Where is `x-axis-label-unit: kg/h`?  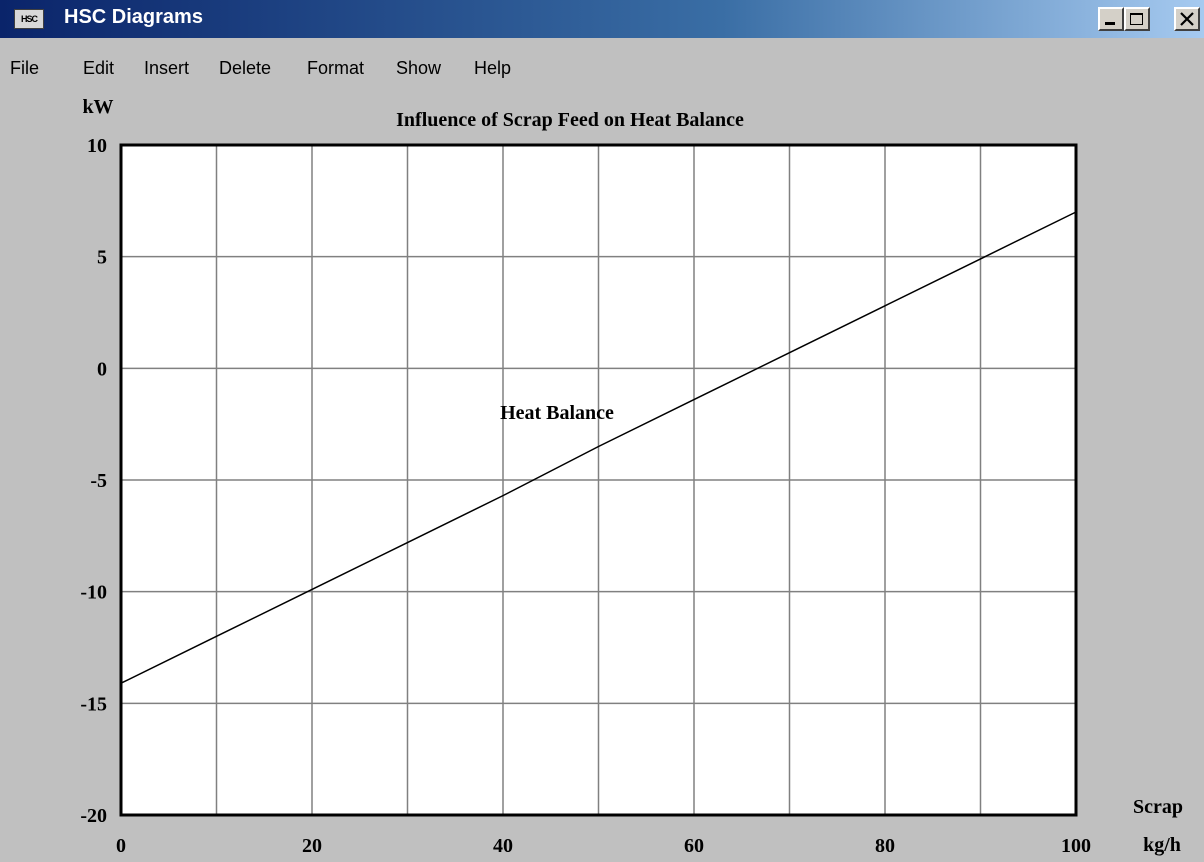
x-axis-label-unit: kg/h is located at coordinates (1162, 845).